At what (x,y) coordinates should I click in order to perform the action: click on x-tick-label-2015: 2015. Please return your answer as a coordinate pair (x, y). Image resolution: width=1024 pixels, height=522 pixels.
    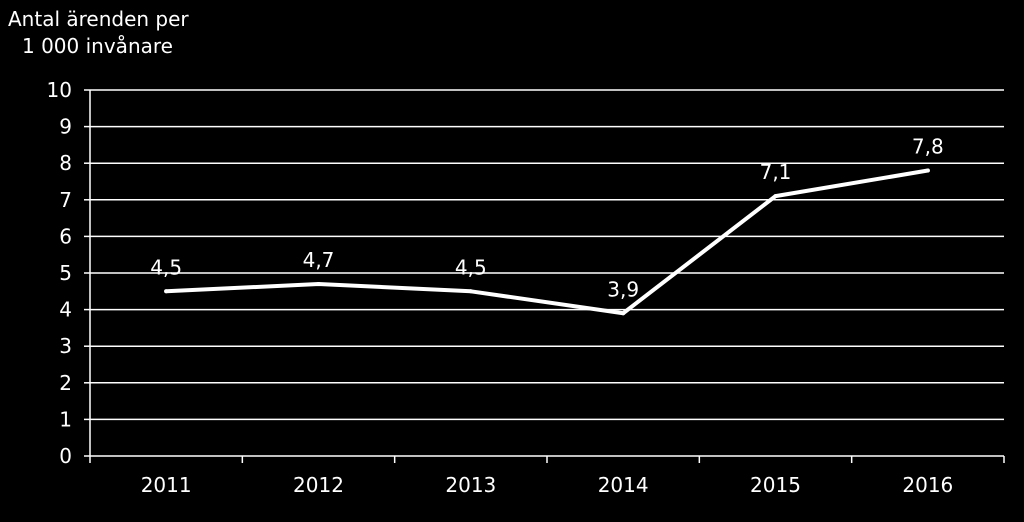
    Looking at the image, I should click on (775, 485).